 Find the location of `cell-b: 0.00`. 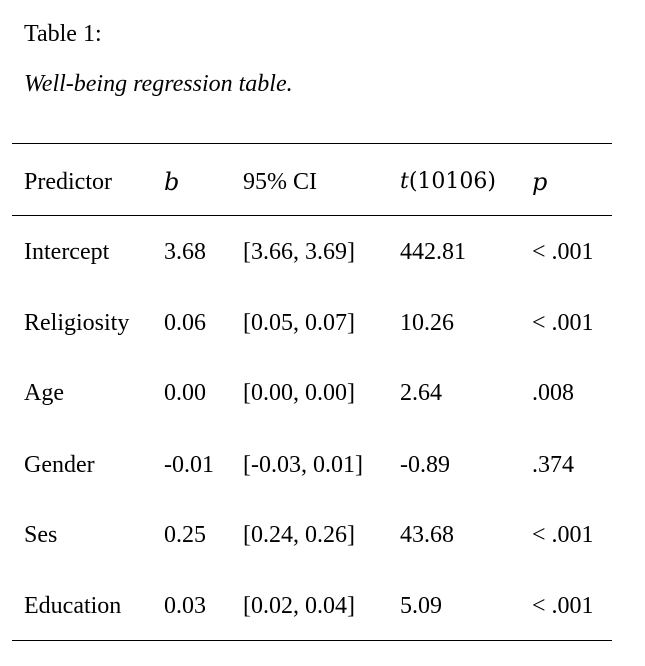

cell-b: 0.00 is located at coordinates (185, 393).